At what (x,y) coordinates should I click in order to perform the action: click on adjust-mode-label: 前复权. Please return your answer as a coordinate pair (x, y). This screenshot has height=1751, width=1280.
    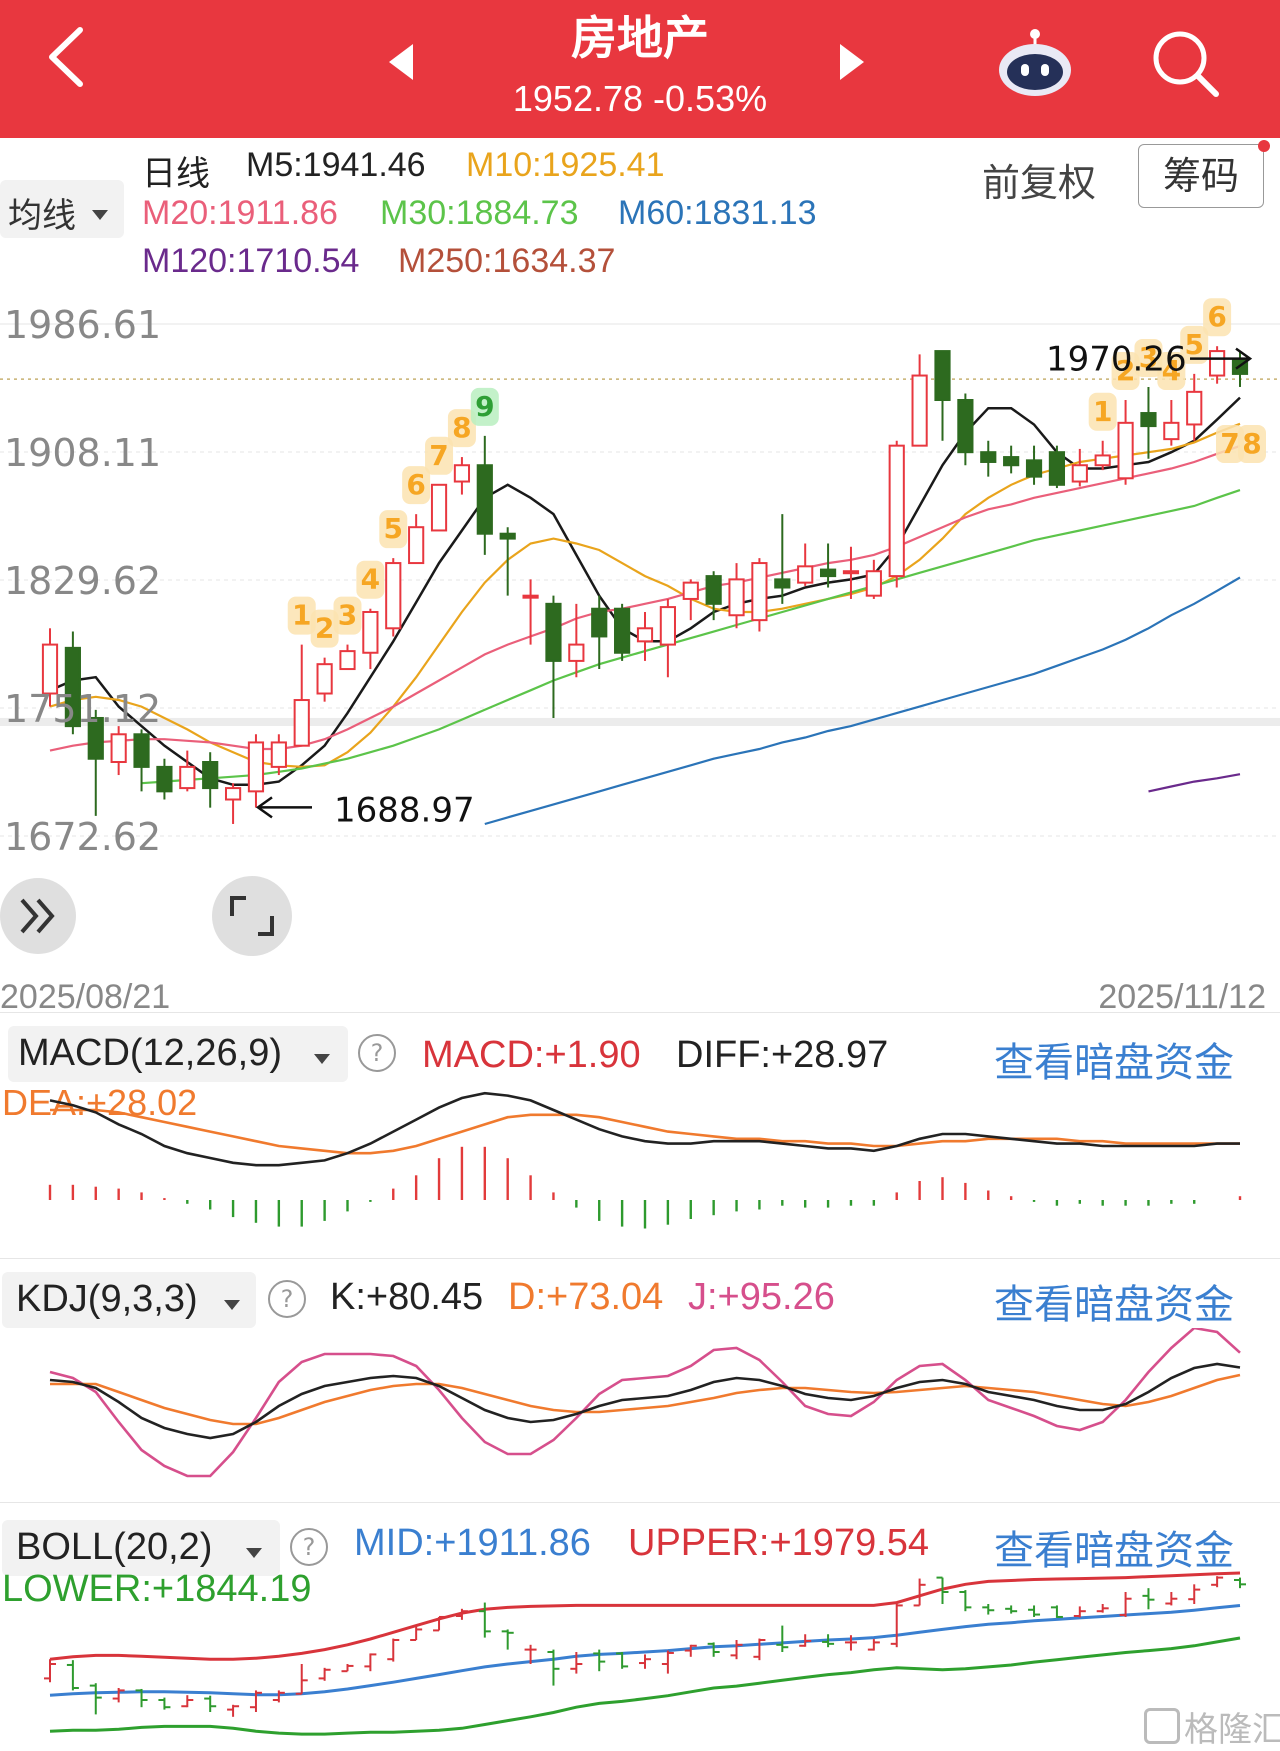
    Looking at the image, I should click on (1039, 183).